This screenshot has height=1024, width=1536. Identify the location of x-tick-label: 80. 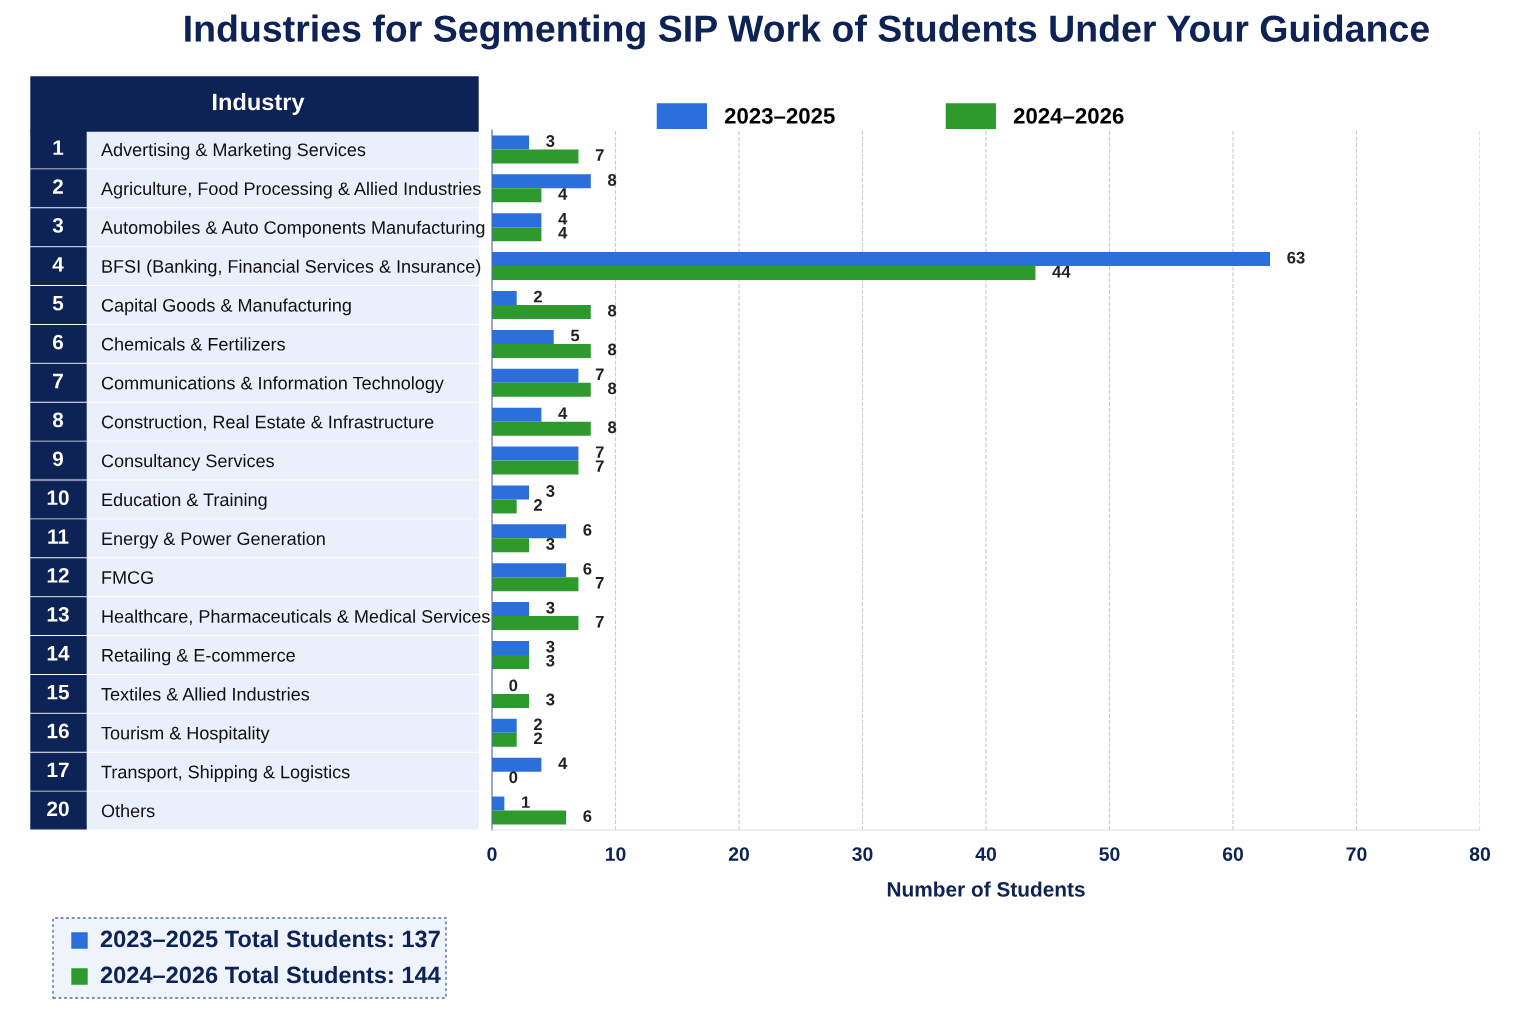
(1480, 854).